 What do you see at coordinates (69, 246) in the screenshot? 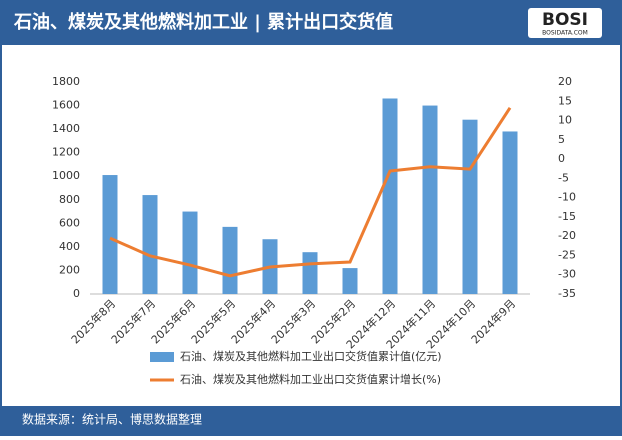
I see `y-tick-label: 400` at bounding box center [69, 246].